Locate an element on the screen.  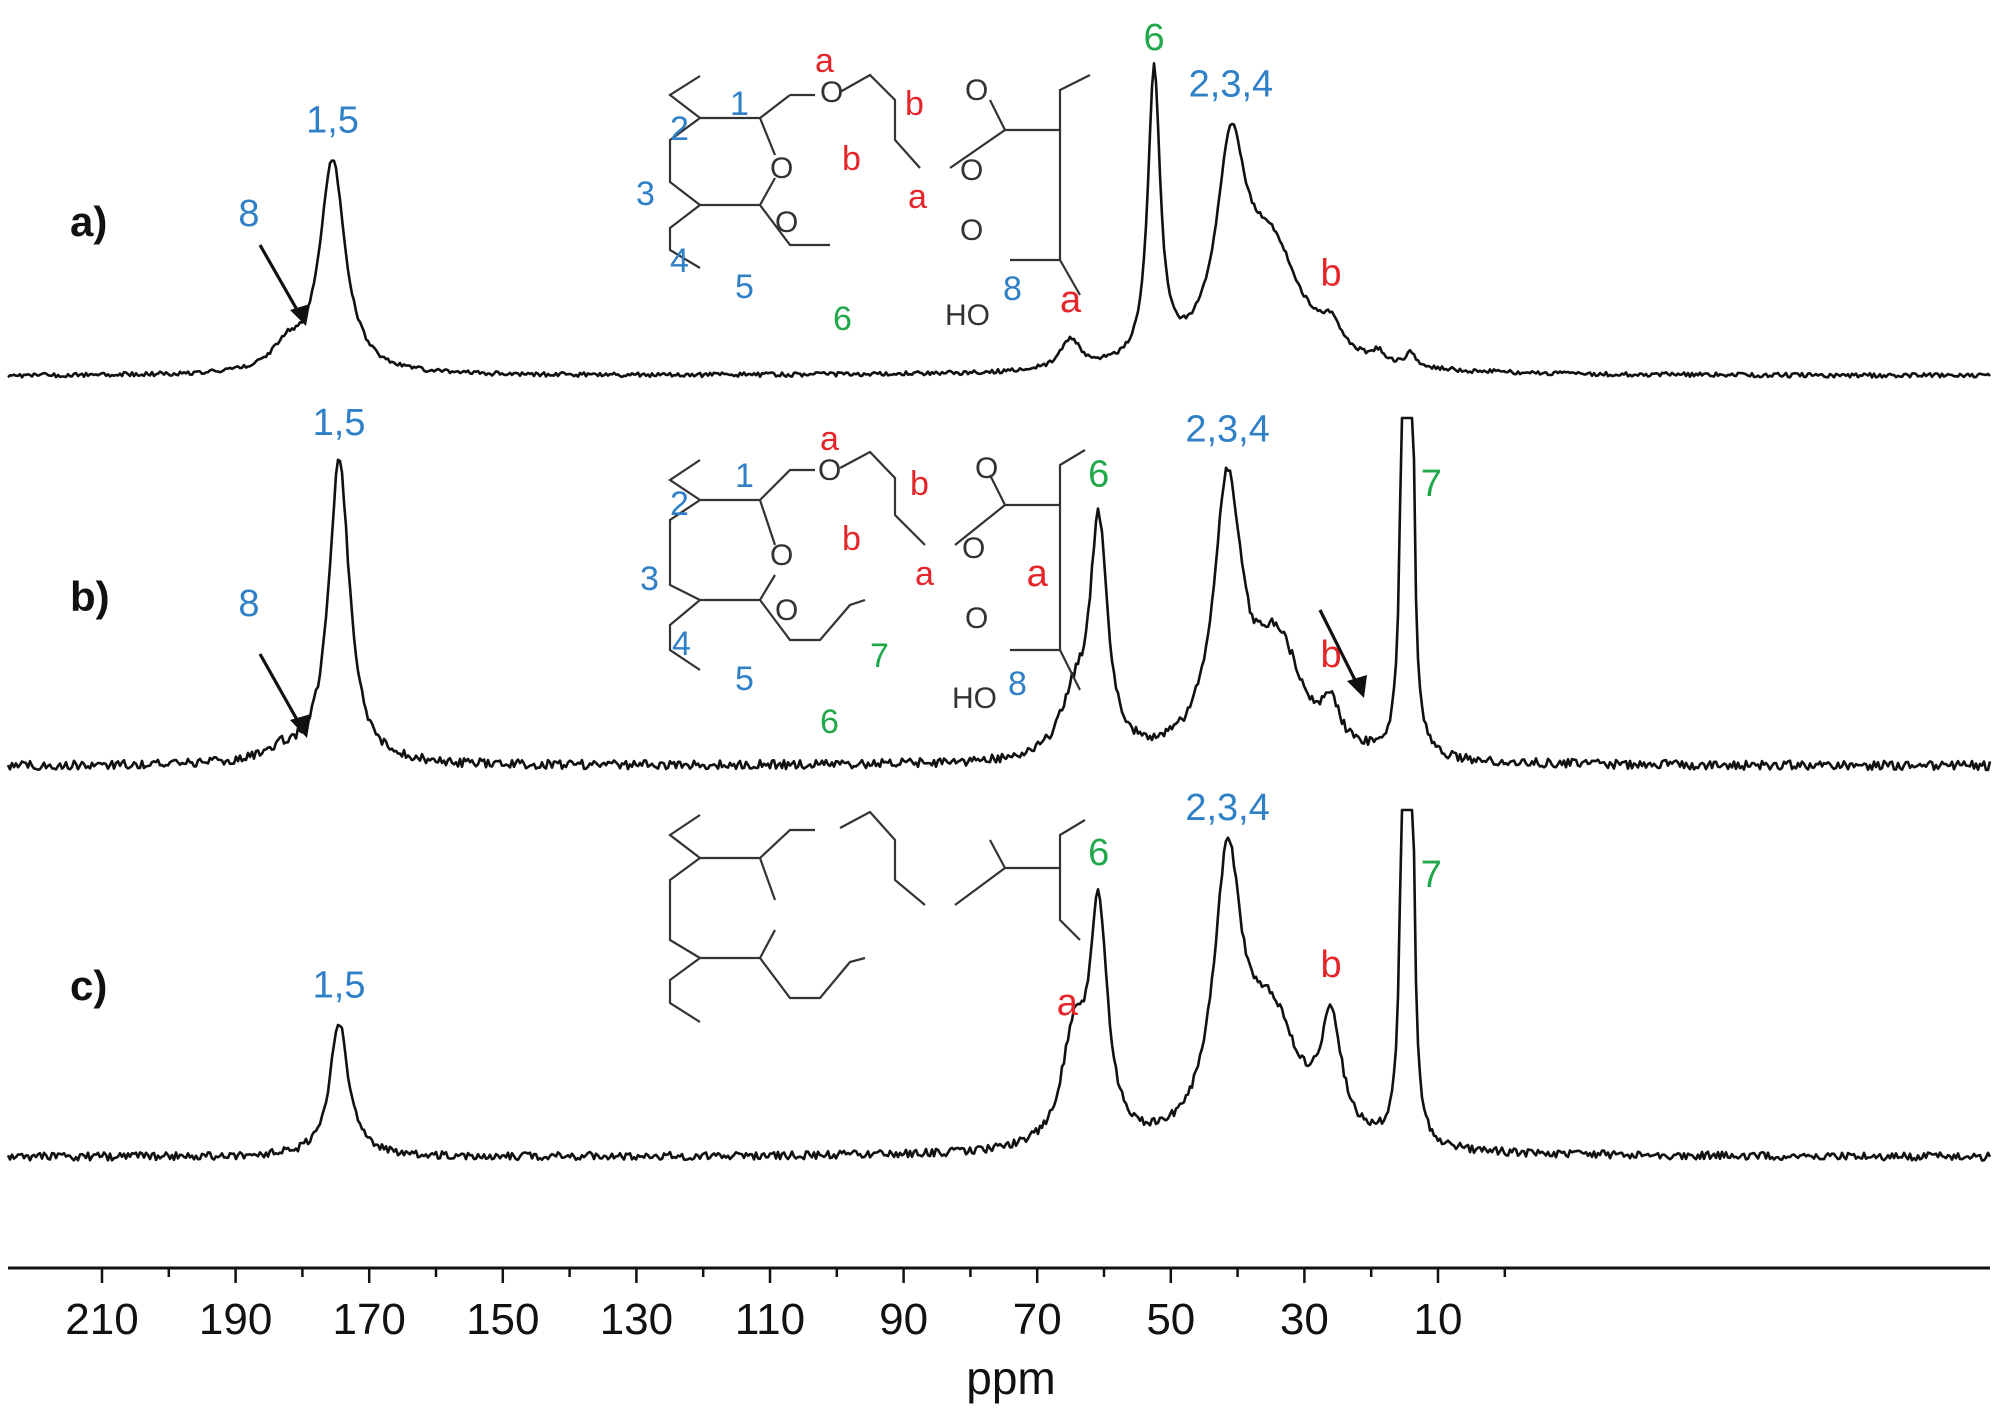
panel-label-a: a) is located at coordinates (88, 221).